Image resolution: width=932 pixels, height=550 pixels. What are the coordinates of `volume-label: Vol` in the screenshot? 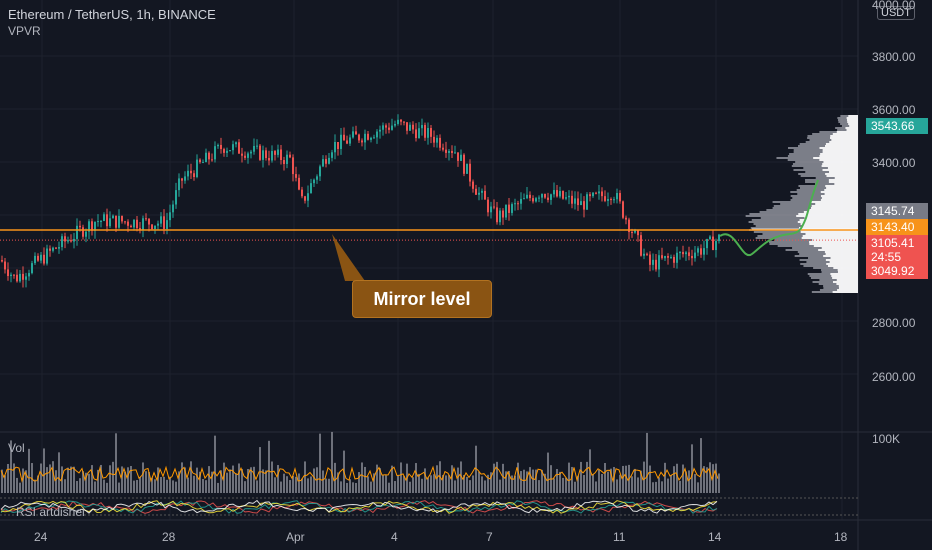 It's located at (16, 448).